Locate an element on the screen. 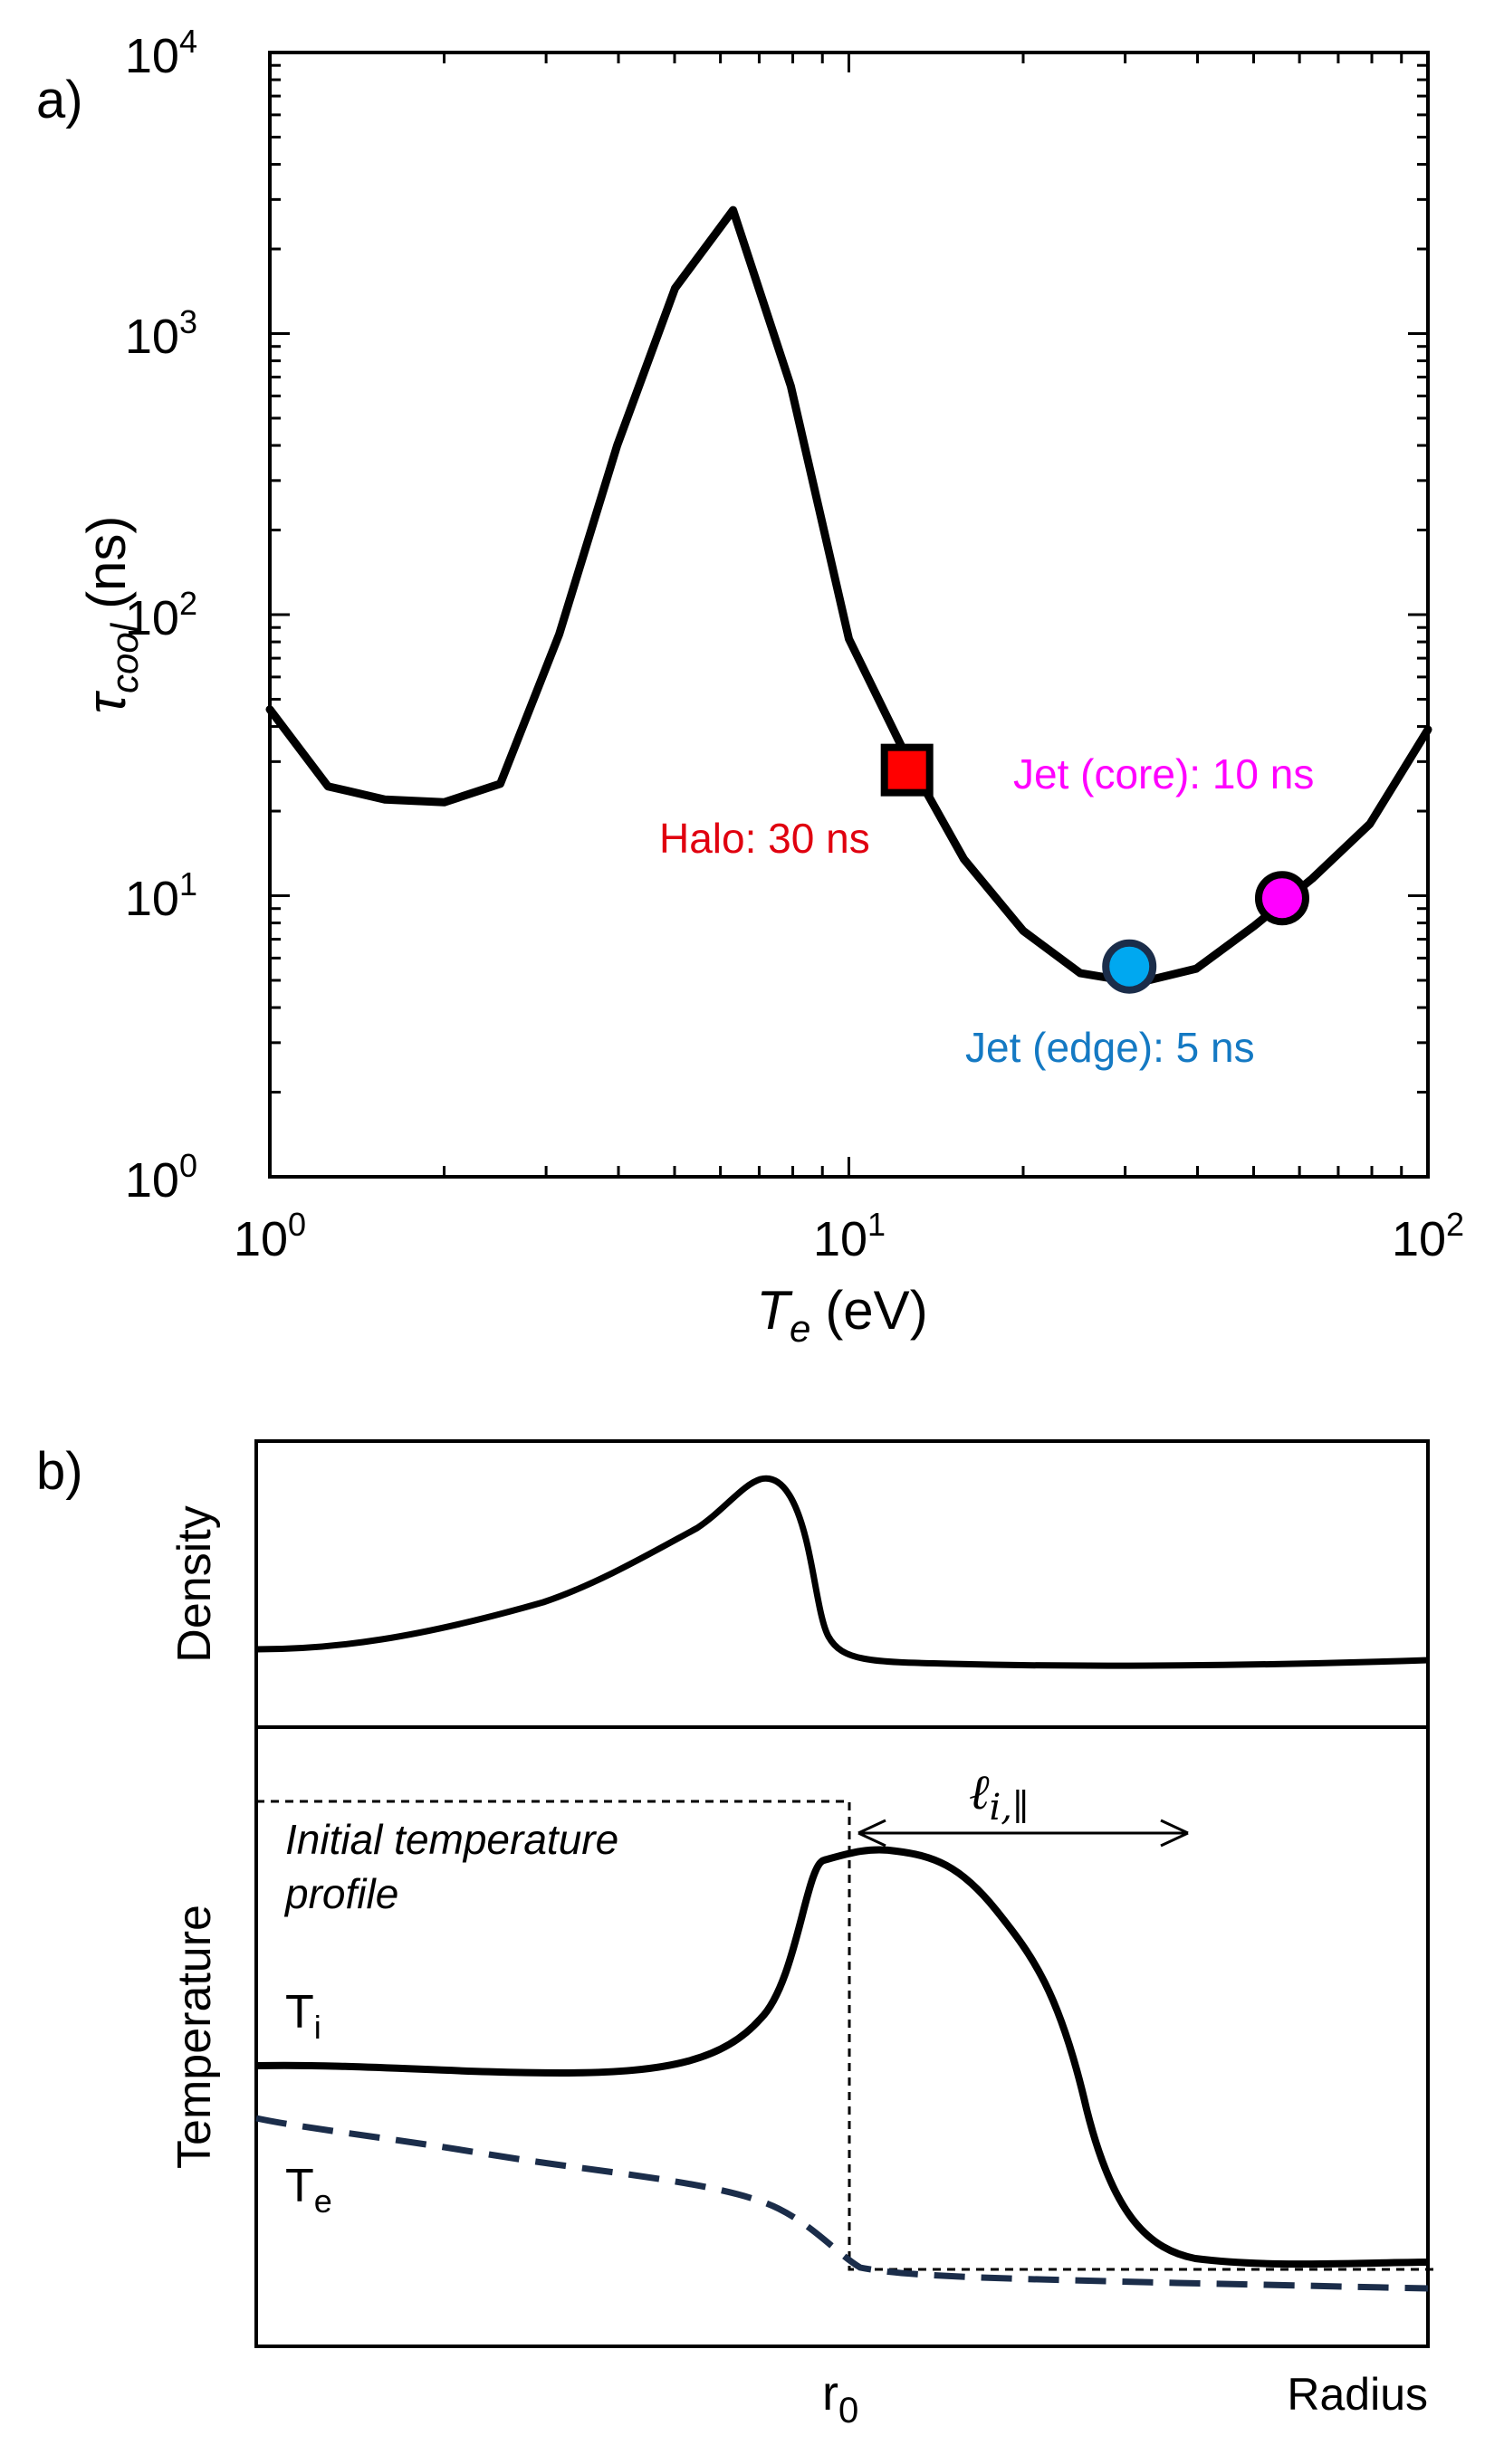 Image resolution: width=1504 pixels, height=2464 pixels. arrow-head-left is located at coordinates (872, 1833).